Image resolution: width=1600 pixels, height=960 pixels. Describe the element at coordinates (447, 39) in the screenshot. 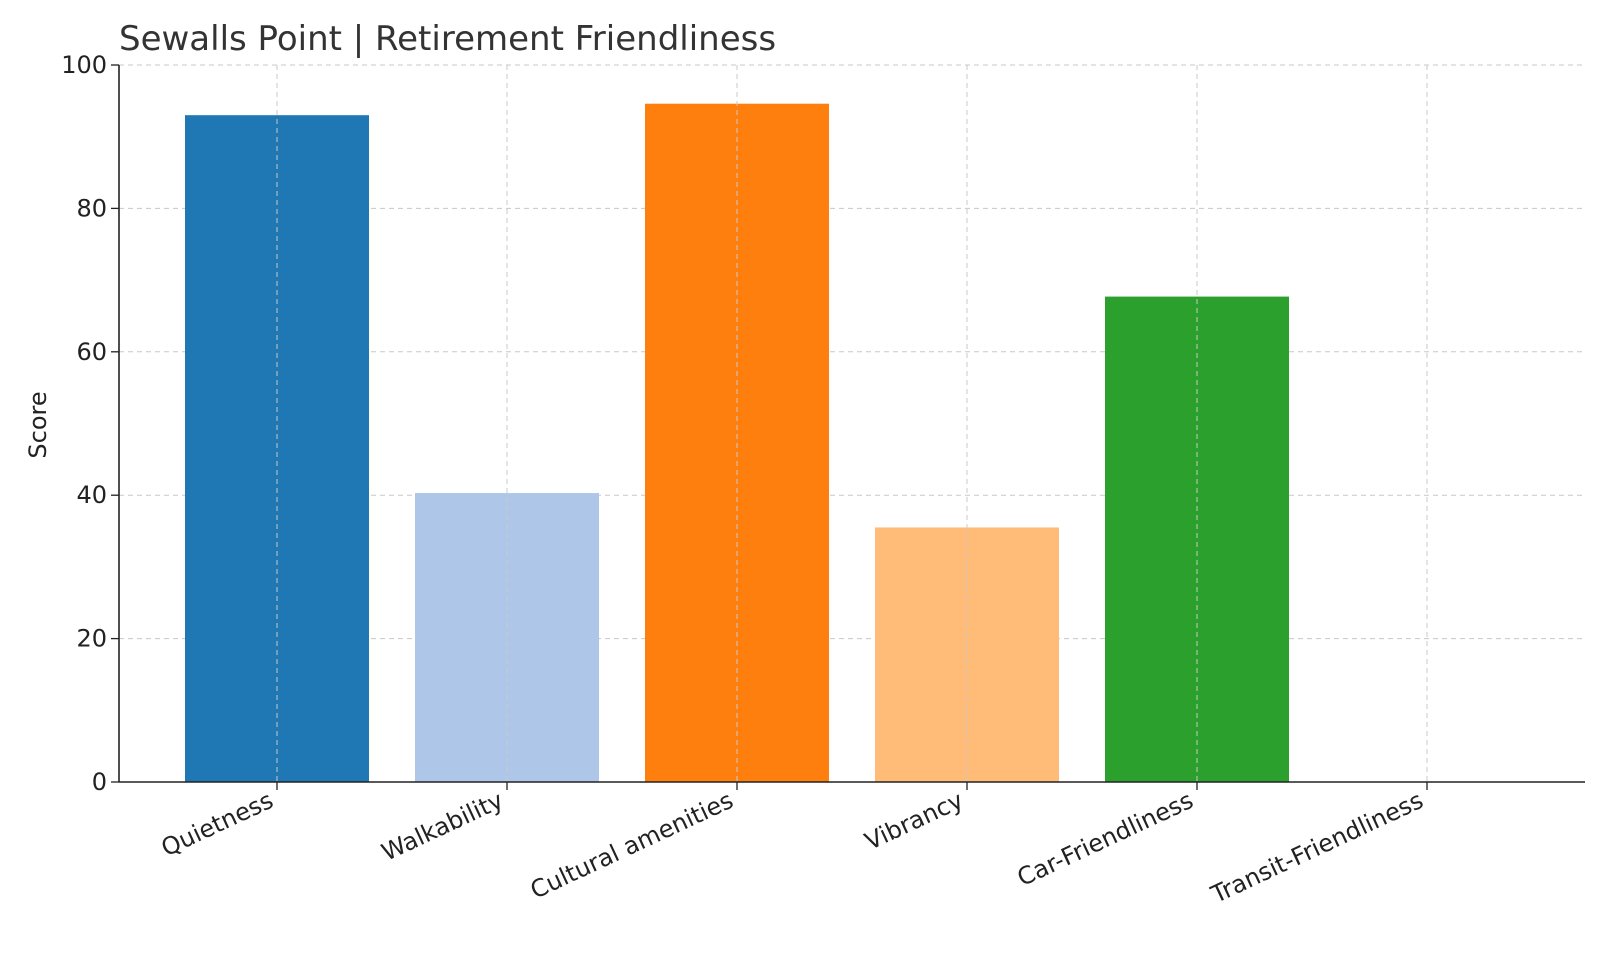

I see `chart-title: Sewalls Point | Retirement Friendliness` at that location.